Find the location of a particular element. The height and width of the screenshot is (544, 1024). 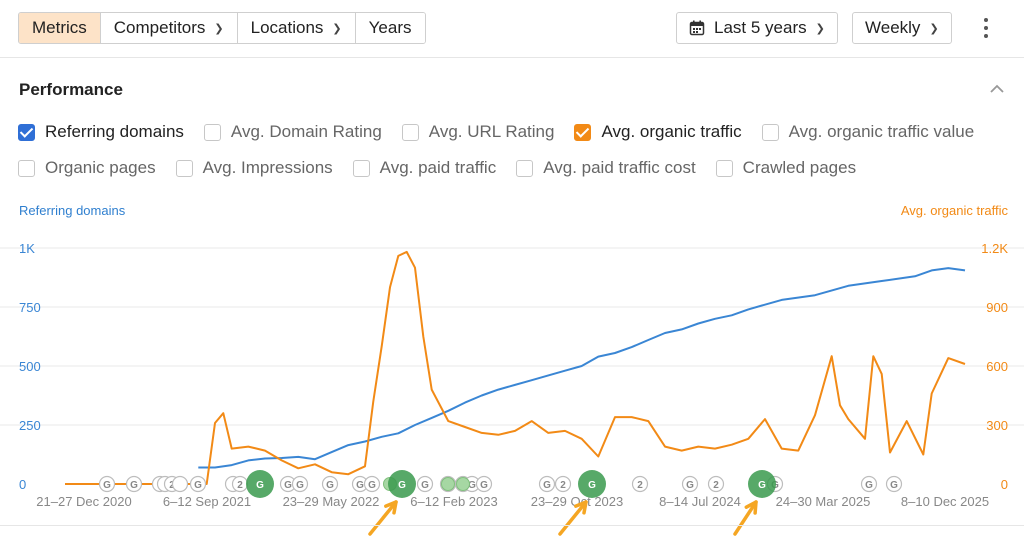

tab-years: Years is located at coordinates (390, 28).